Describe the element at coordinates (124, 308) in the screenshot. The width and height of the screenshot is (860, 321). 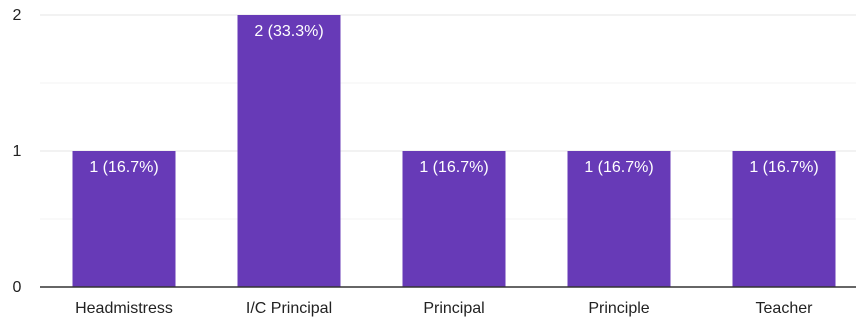
I see `x-tick-label: Headmistress` at that location.